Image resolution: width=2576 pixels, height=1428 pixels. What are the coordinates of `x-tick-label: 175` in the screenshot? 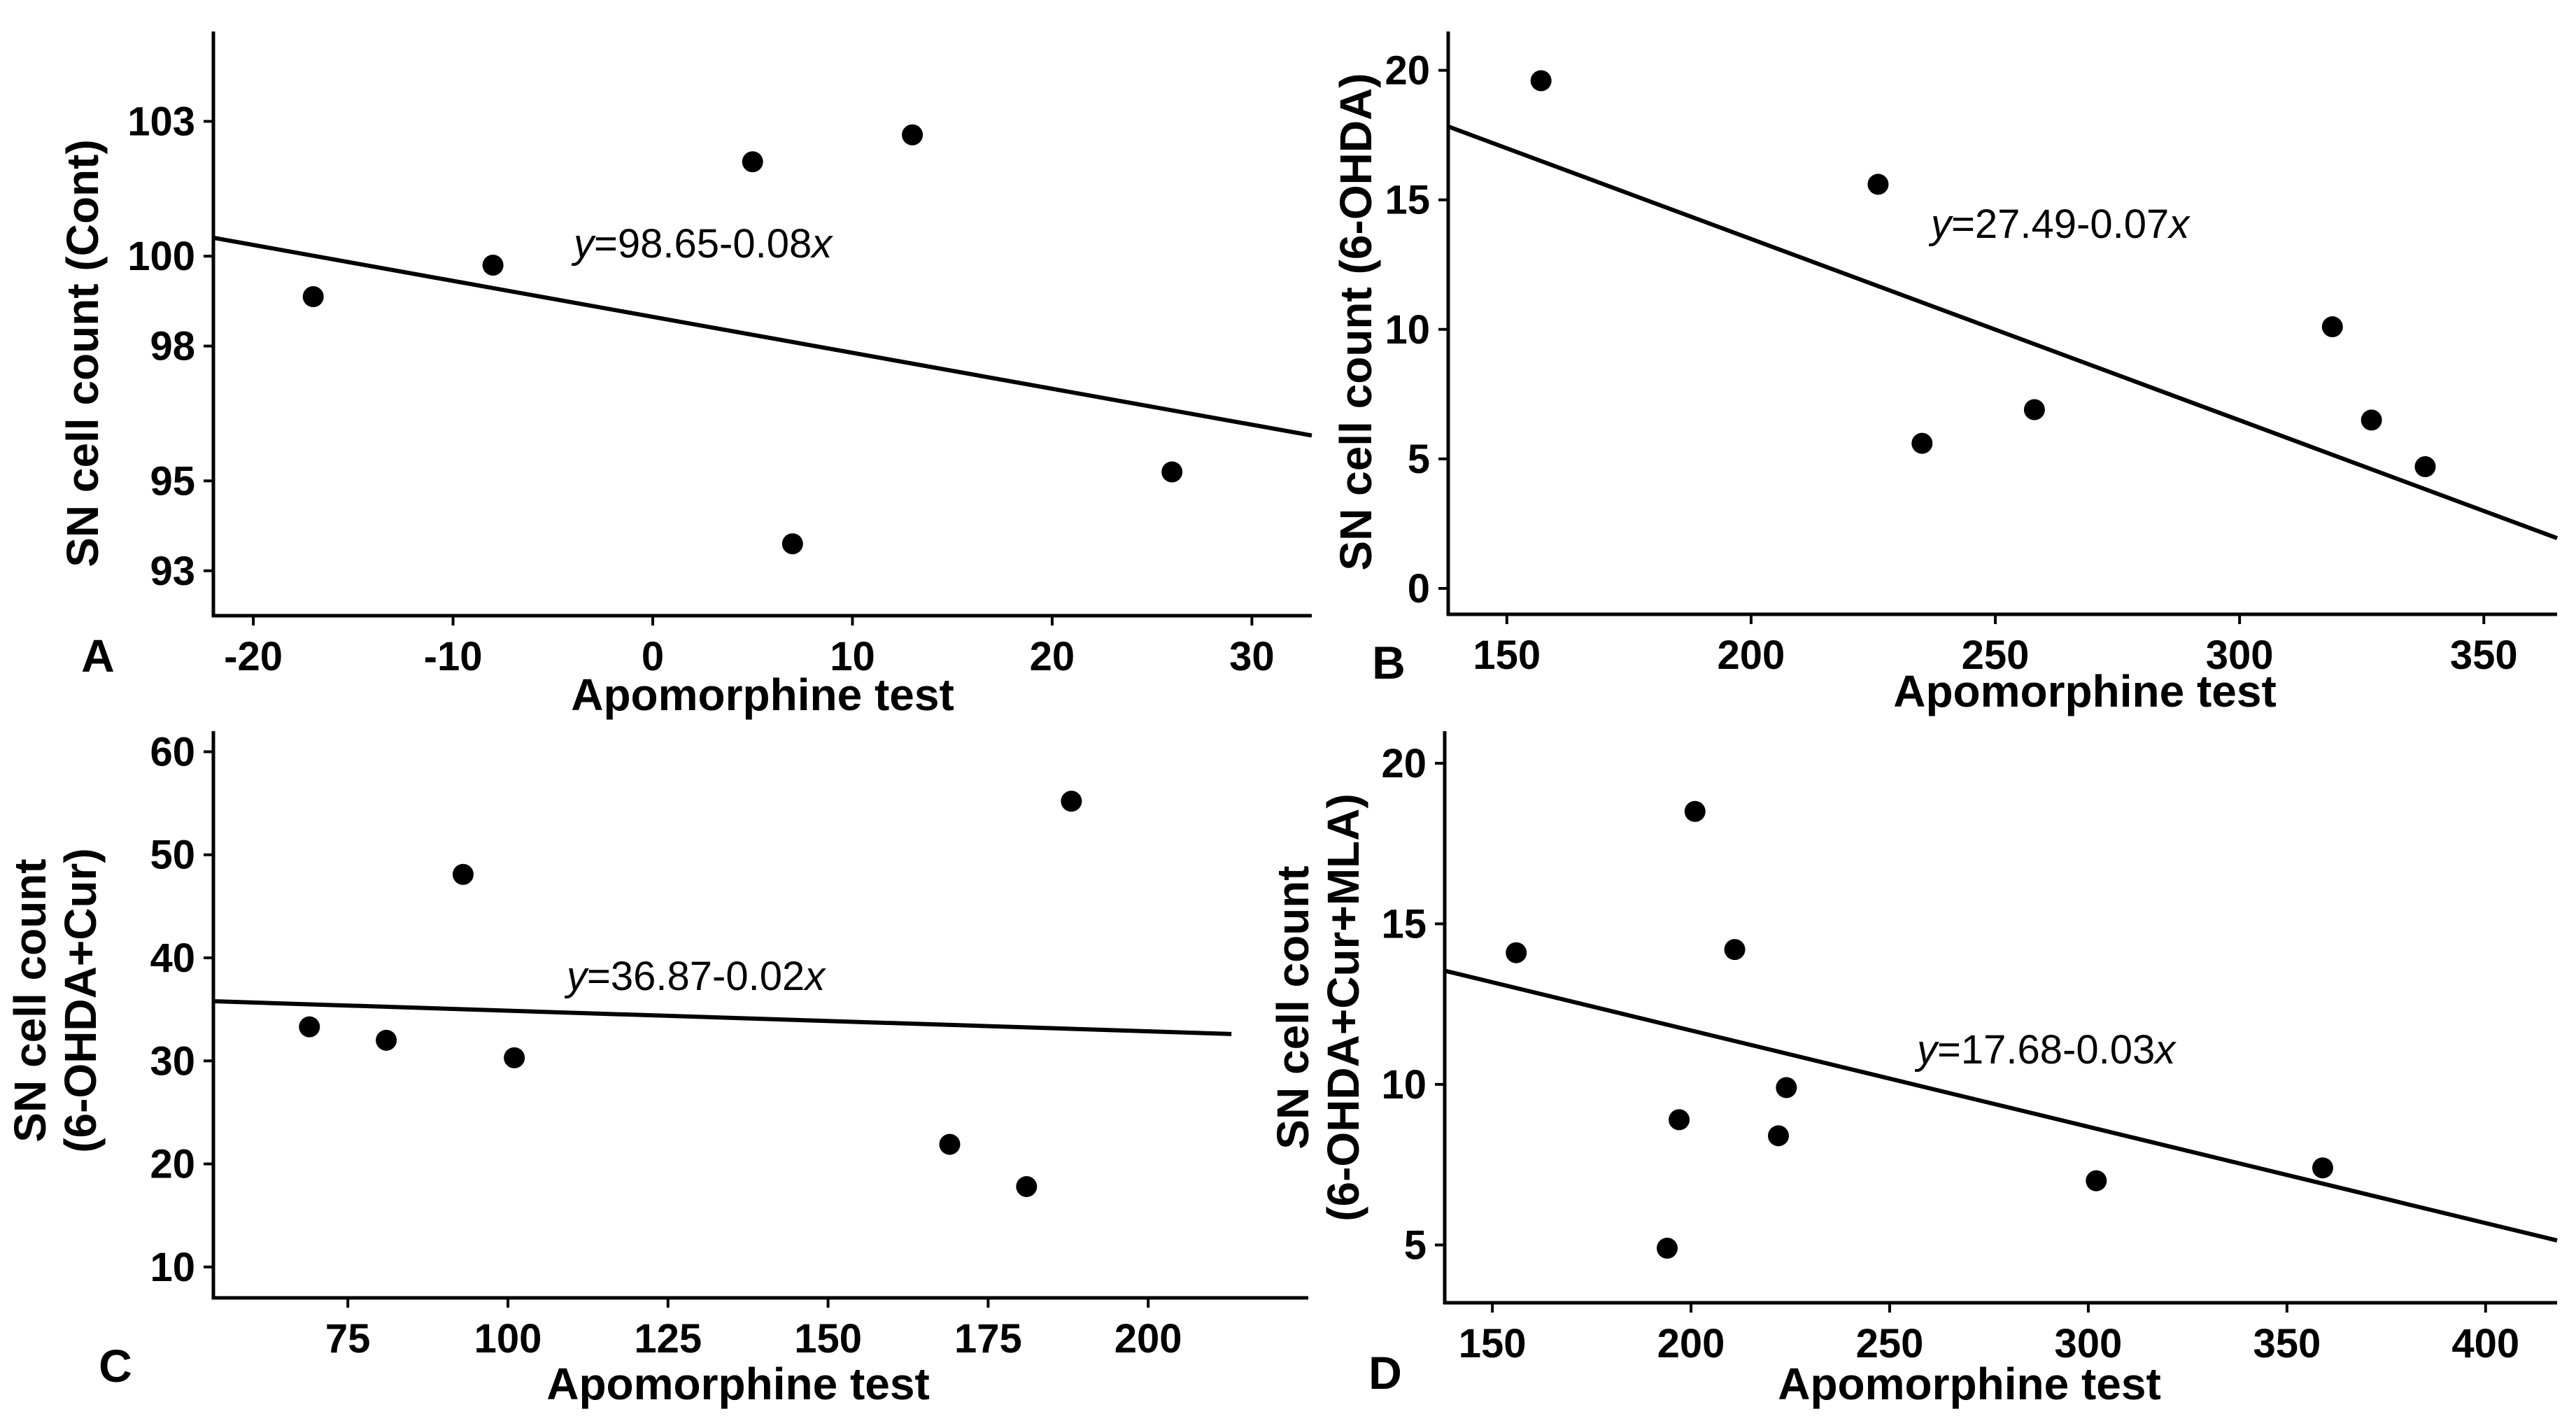 It's located at (988, 1339).